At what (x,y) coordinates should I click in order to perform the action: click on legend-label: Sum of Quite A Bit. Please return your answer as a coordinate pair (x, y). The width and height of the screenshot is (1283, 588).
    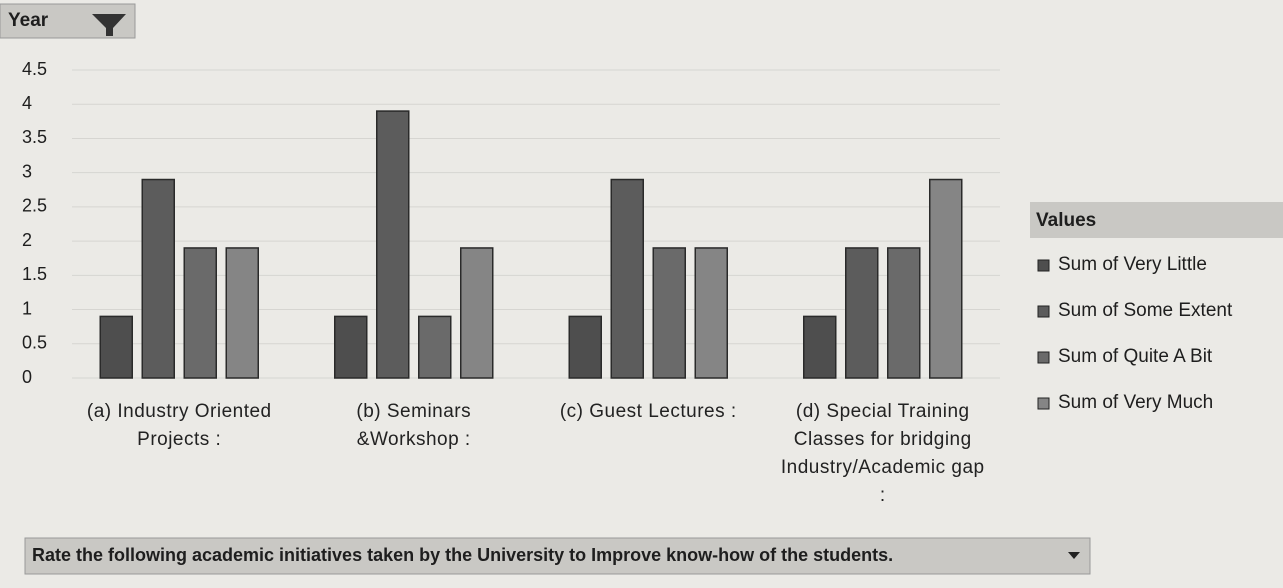
    Looking at the image, I should click on (1135, 356).